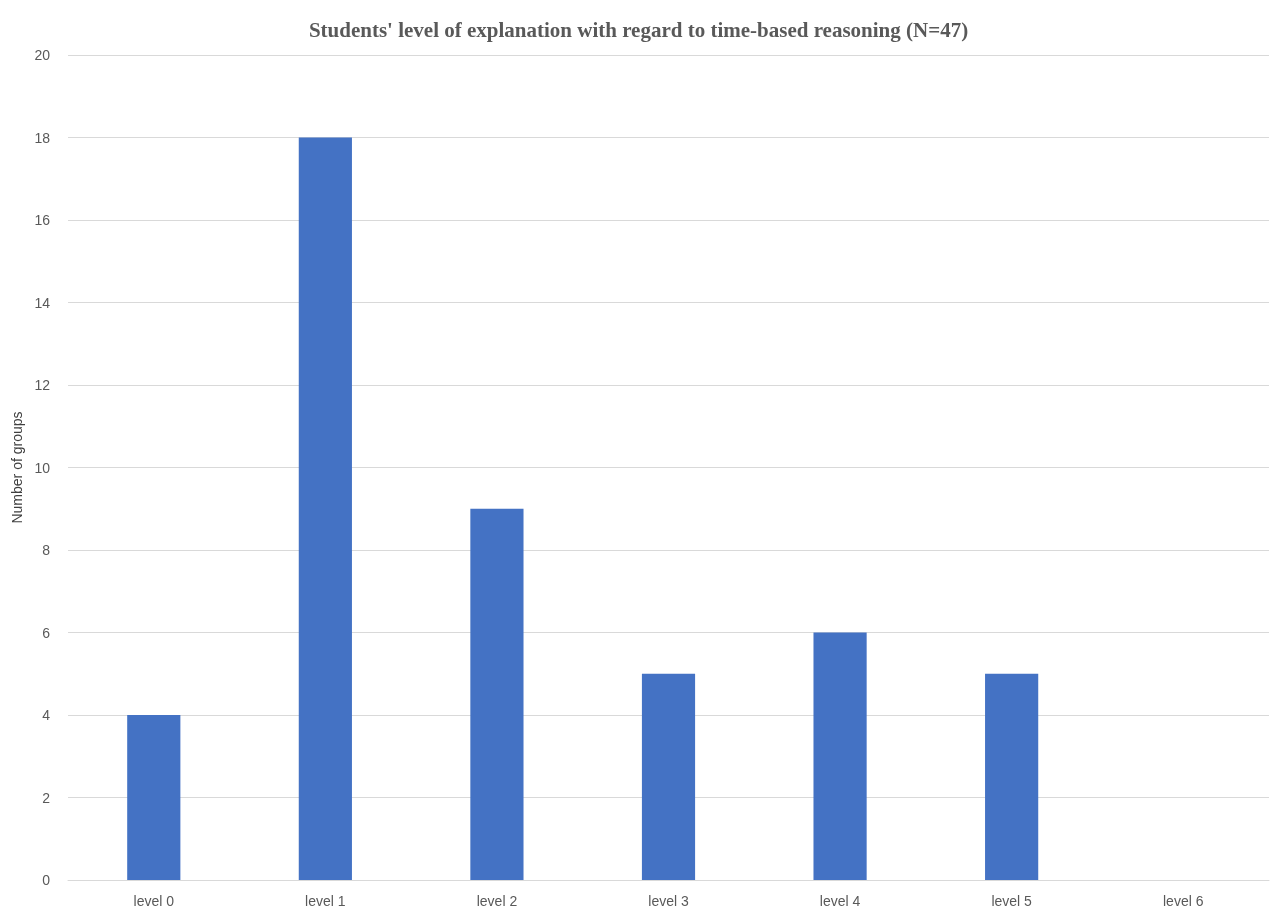  What do you see at coordinates (1183, 901) in the screenshot?
I see `x-tick-label: level 6` at bounding box center [1183, 901].